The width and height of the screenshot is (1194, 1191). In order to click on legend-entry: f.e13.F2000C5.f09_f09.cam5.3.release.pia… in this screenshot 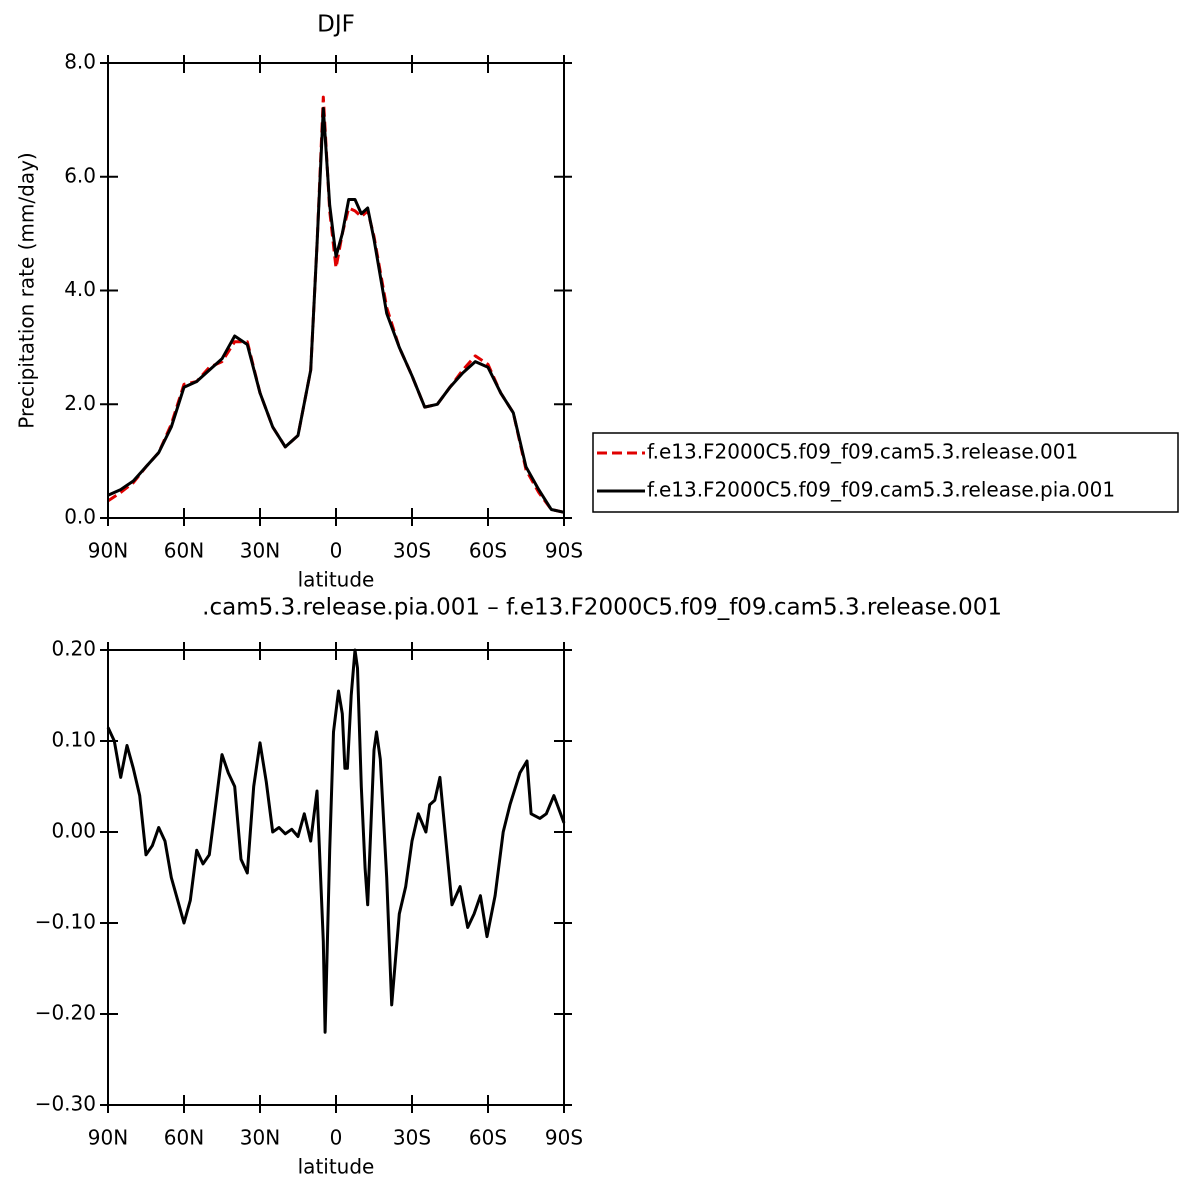, I will do `click(881, 490)`.